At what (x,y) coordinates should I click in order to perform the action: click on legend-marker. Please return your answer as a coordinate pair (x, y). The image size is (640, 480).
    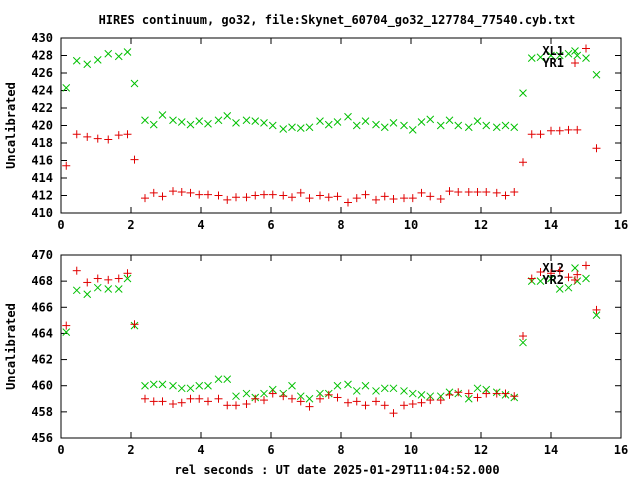
    Looking at the image, I should click on (575, 51).